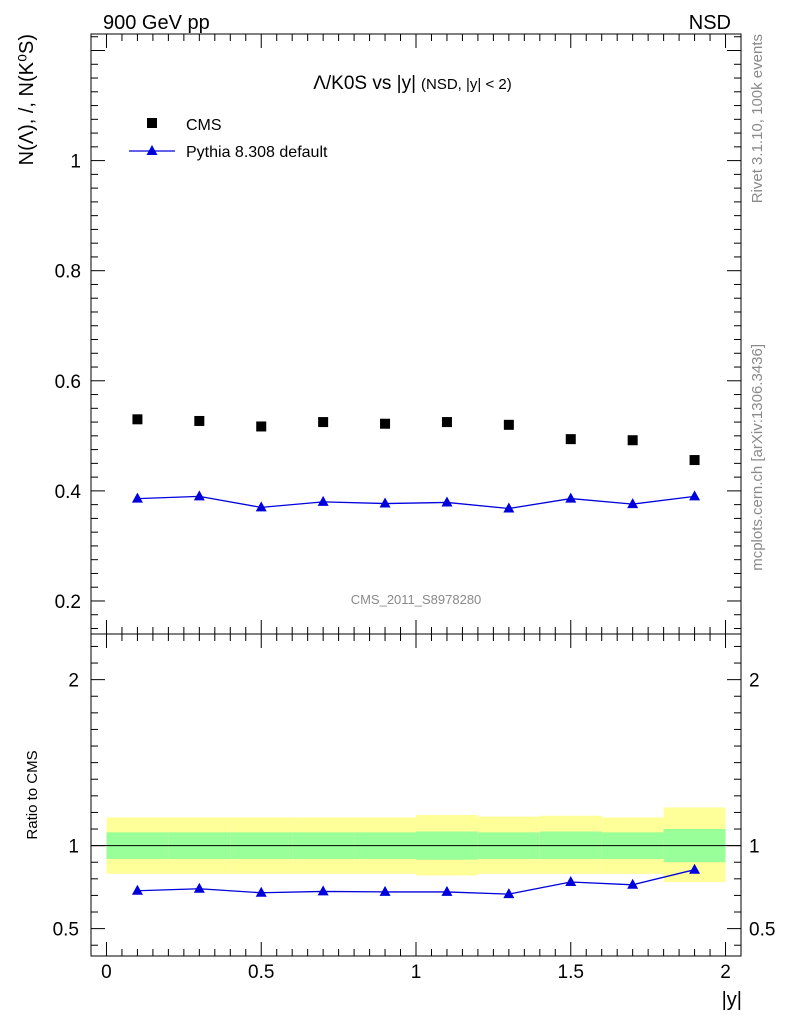 The width and height of the screenshot is (786, 1024). Describe the element at coordinates (261, 972) in the screenshot. I see `x-tick-label: 0.5` at that location.